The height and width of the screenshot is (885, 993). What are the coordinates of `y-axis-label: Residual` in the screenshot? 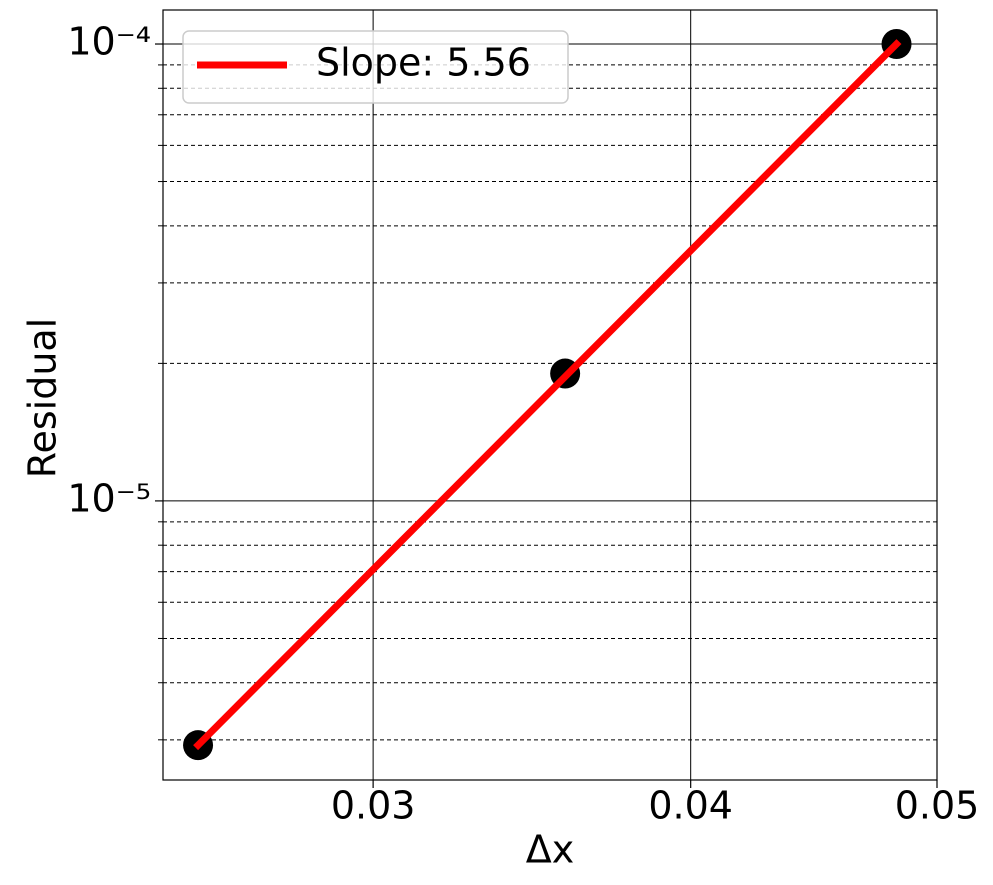 It's located at (43, 398).